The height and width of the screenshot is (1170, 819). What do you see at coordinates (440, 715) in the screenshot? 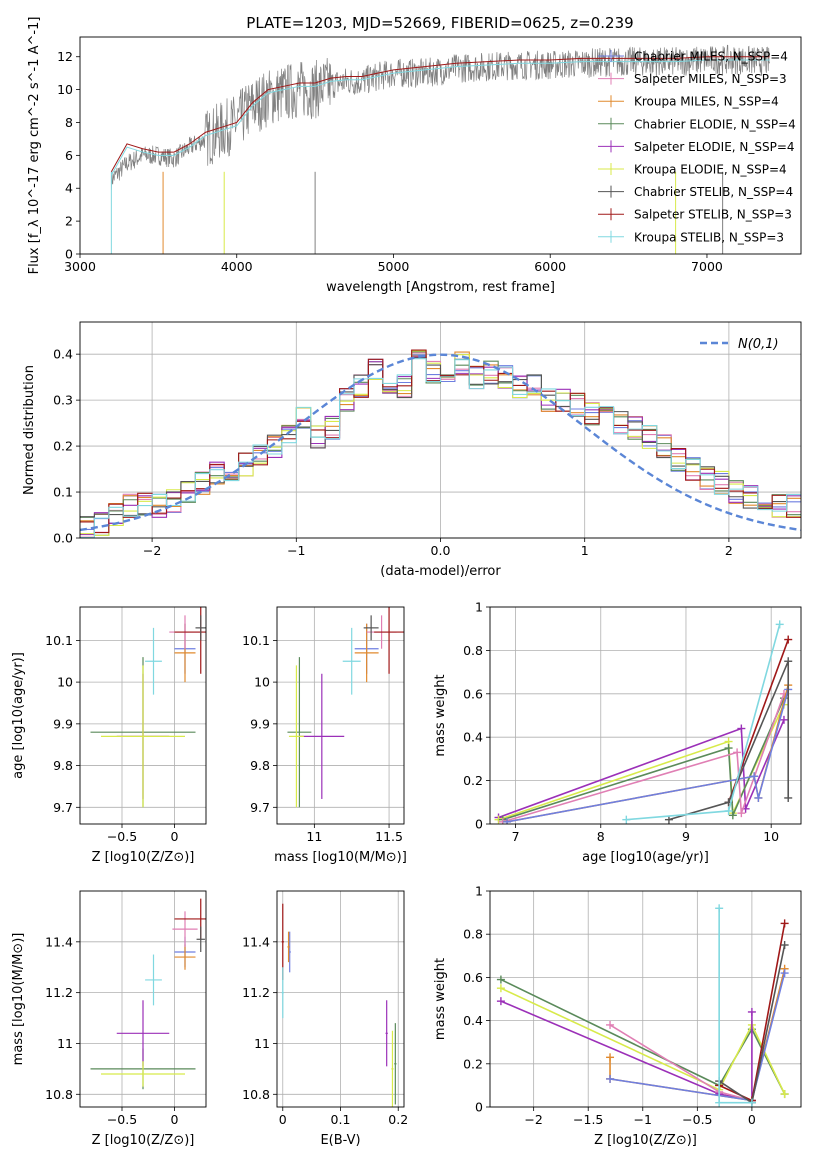
I see `y-axis-label: mass weight` at bounding box center [440, 715].